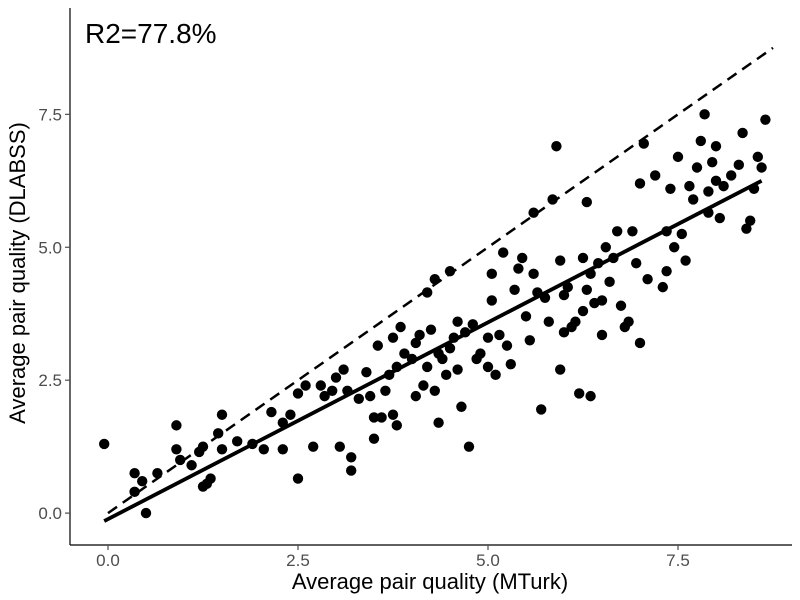  Describe the element at coordinates (430, 581) in the screenshot. I see `x-axis-title: Average pair quality (MTurk)` at that location.